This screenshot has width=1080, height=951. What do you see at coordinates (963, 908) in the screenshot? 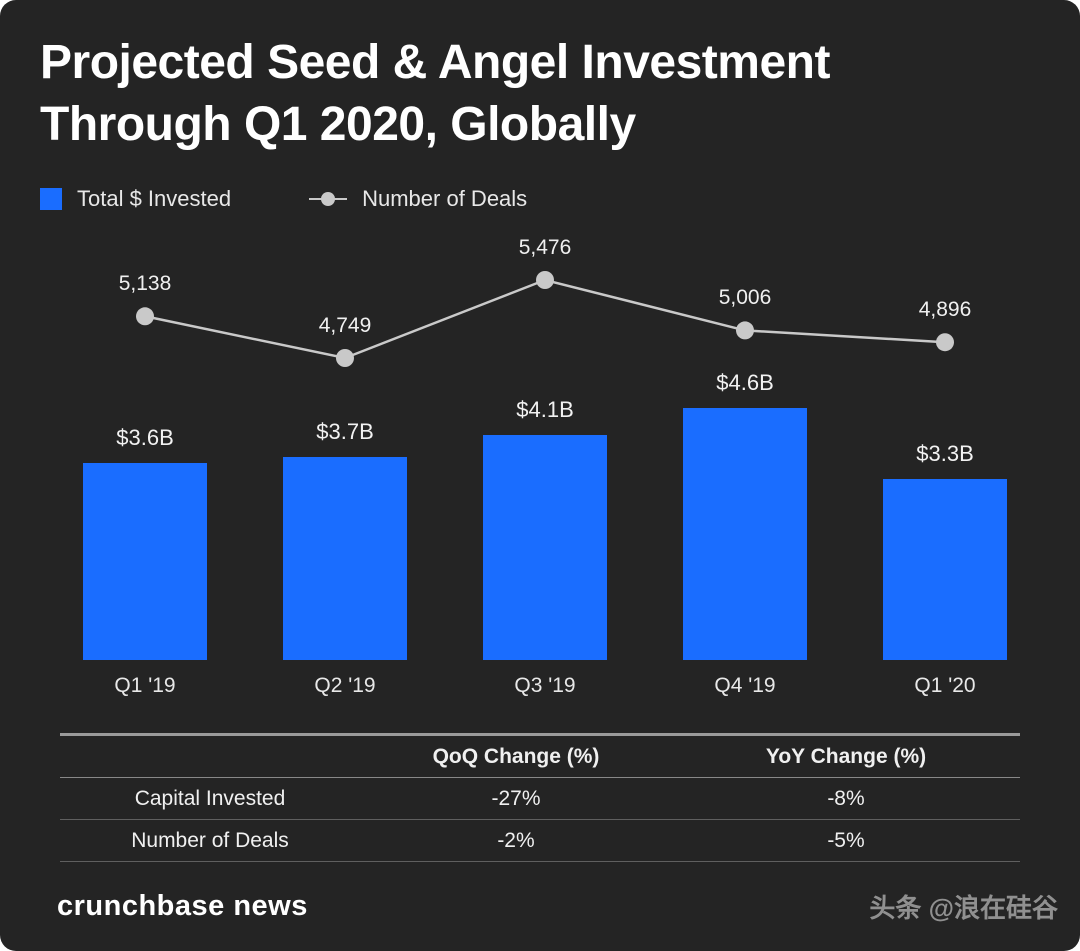
I see `watermark: 头条 @浪在硅谷` at bounding box center [963, 908].